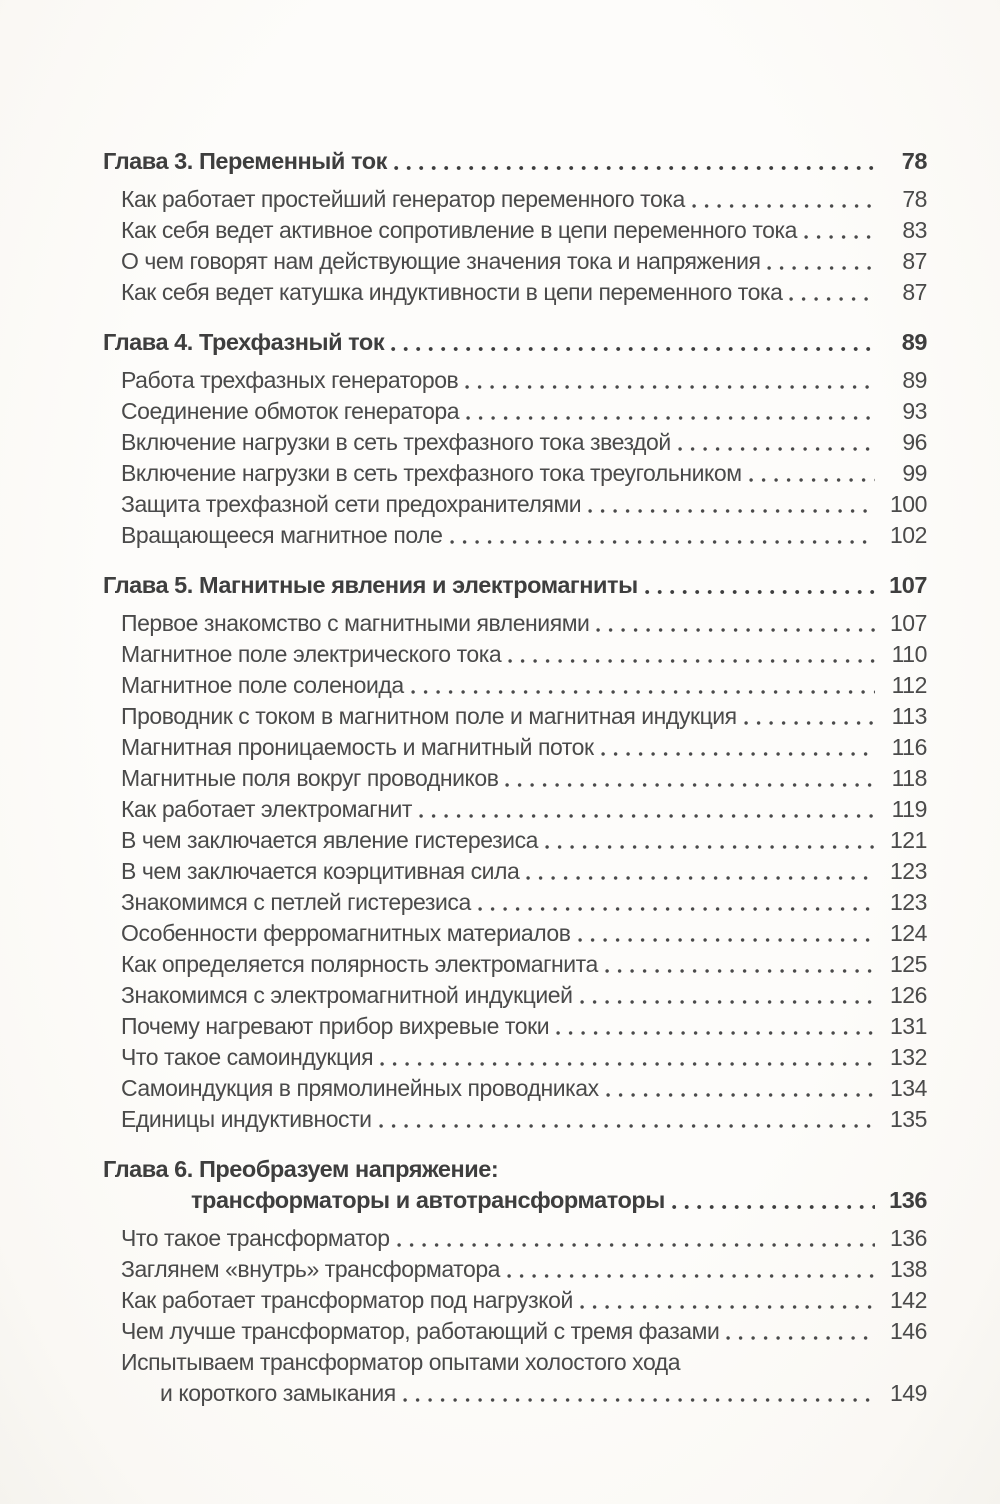 This screenshot has height=1504, width=1000. Describe the element at coordinates (908, 933) in the screenshot. I see `toc-entry-page-number: 124` at that location.